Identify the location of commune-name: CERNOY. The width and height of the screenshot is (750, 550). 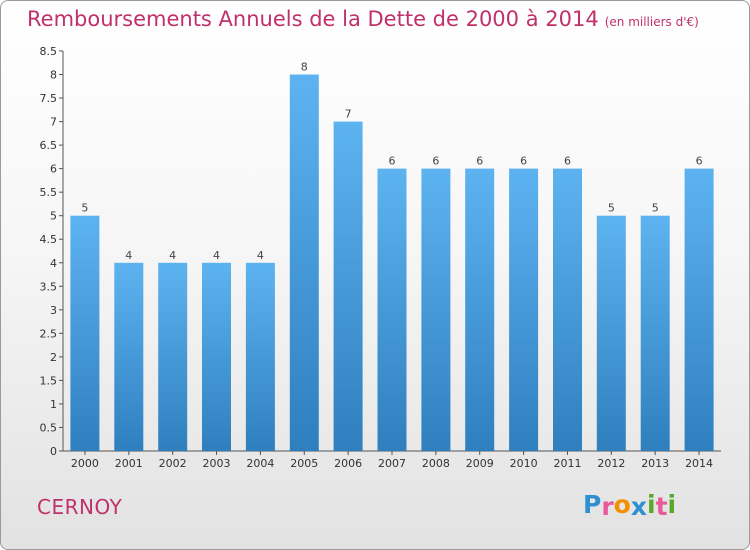
(80, 507).